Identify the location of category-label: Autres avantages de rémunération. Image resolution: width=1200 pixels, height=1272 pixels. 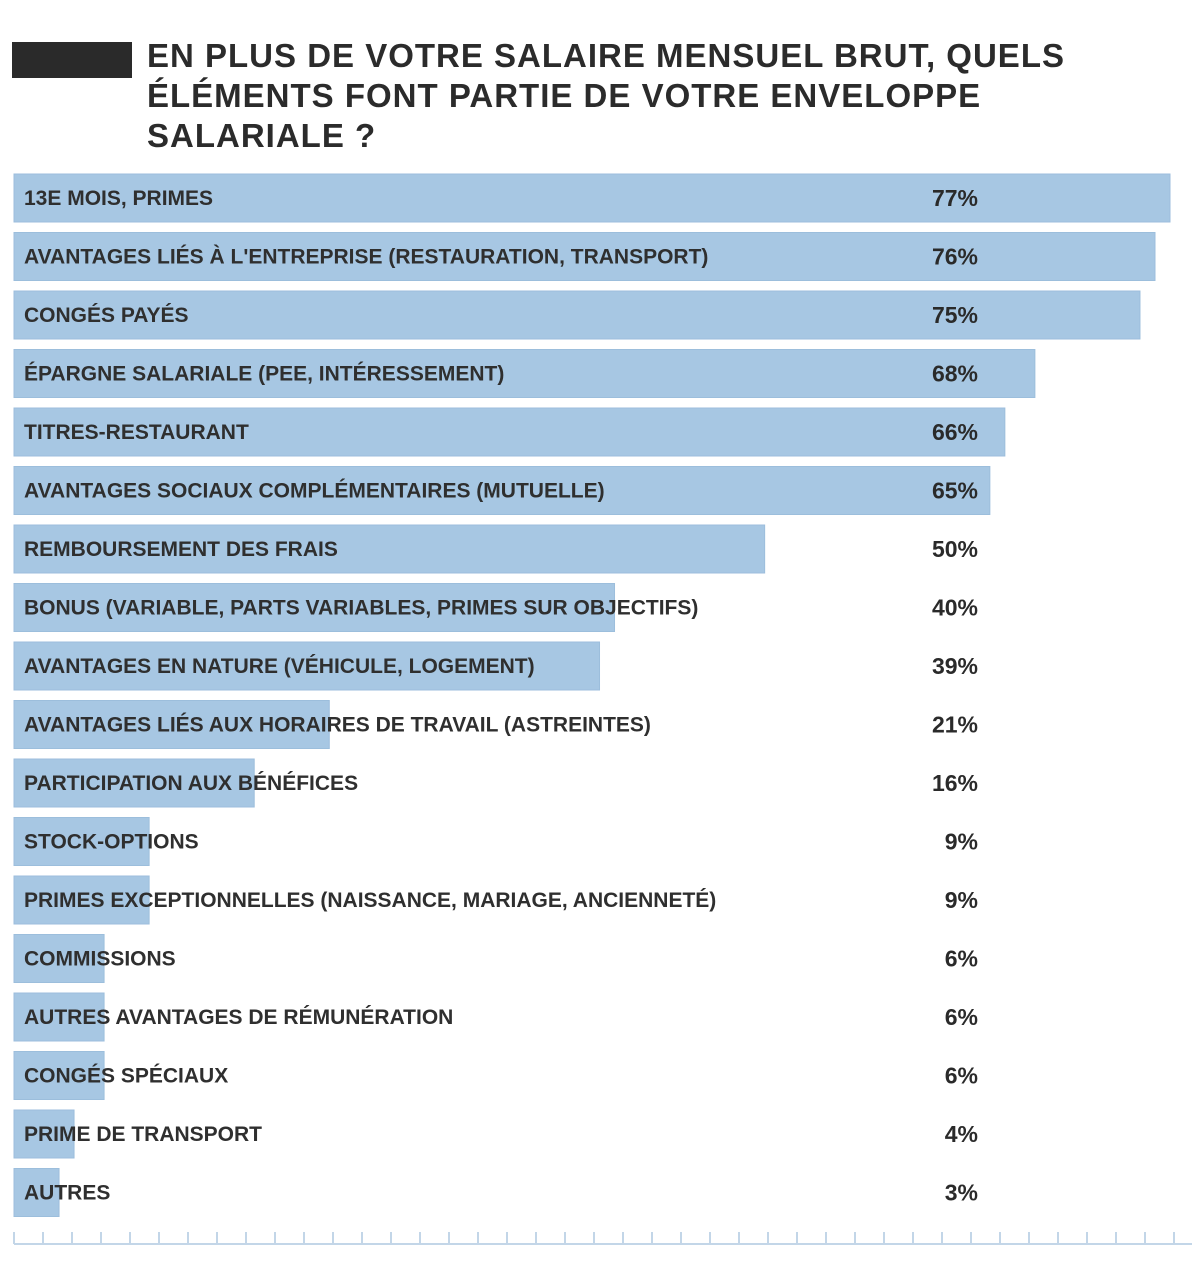
(238, 1017).